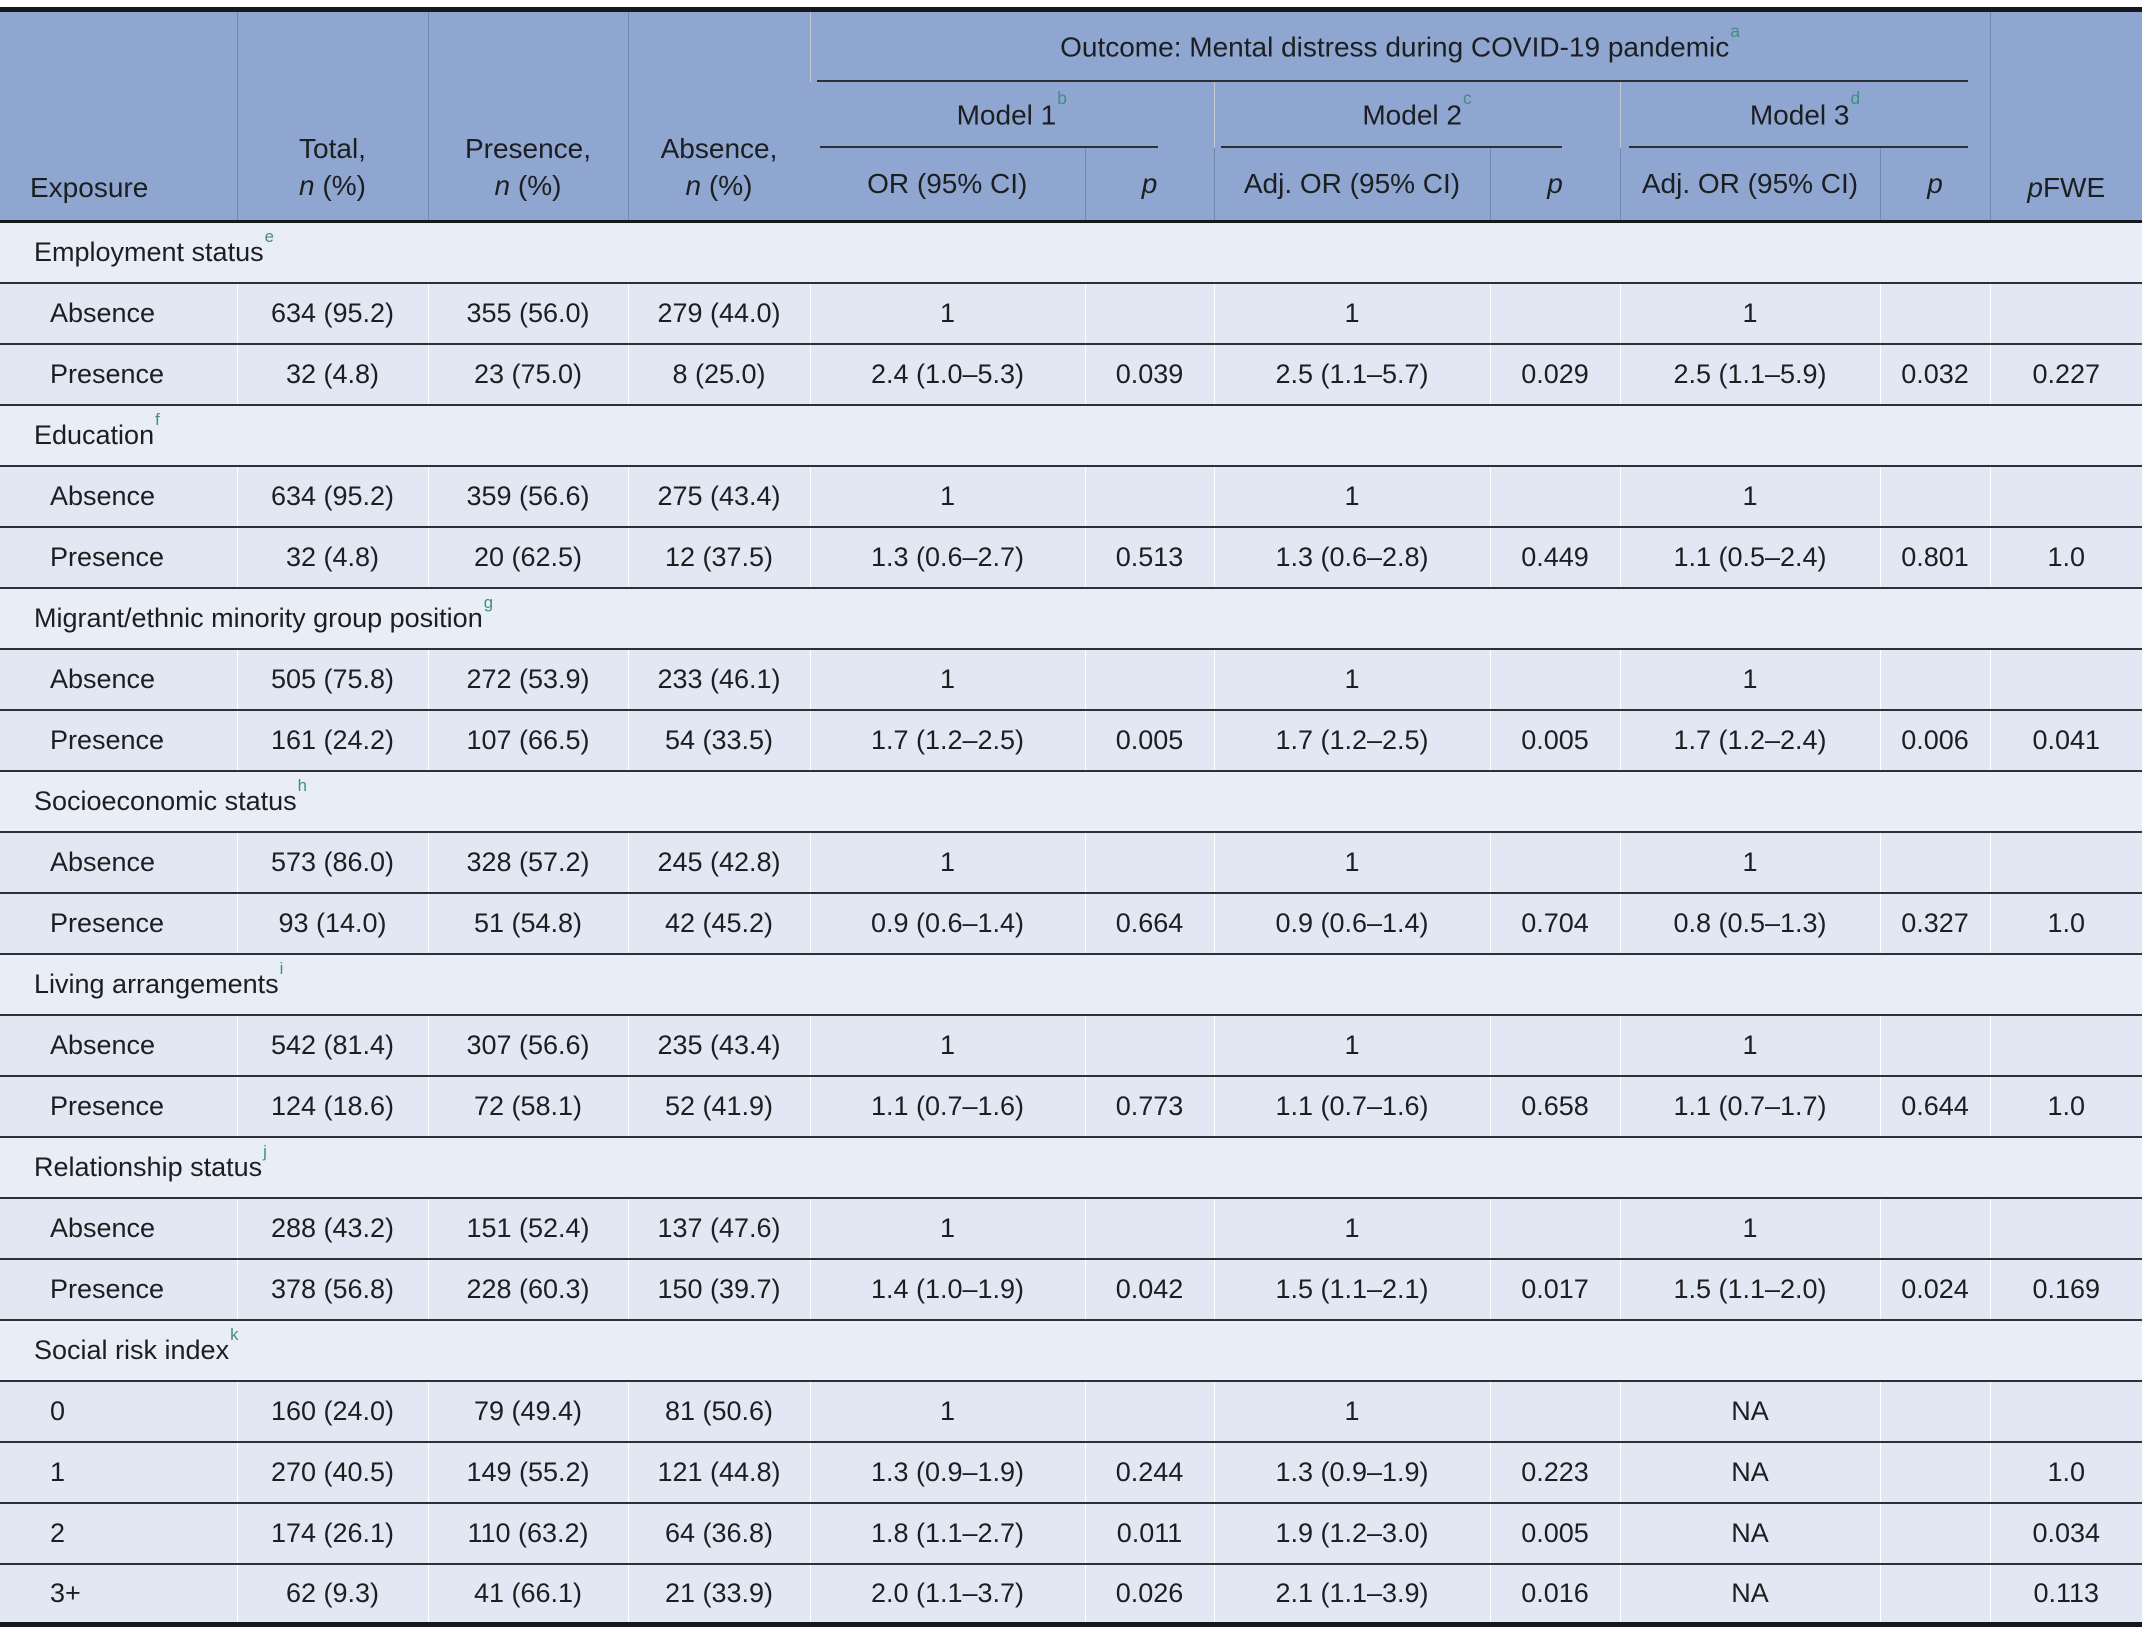  What do you see at coordinates (527, 862) in the screenshot?
I see `presence-cell: 328 (57.2)` at bounding box center [527, 862].